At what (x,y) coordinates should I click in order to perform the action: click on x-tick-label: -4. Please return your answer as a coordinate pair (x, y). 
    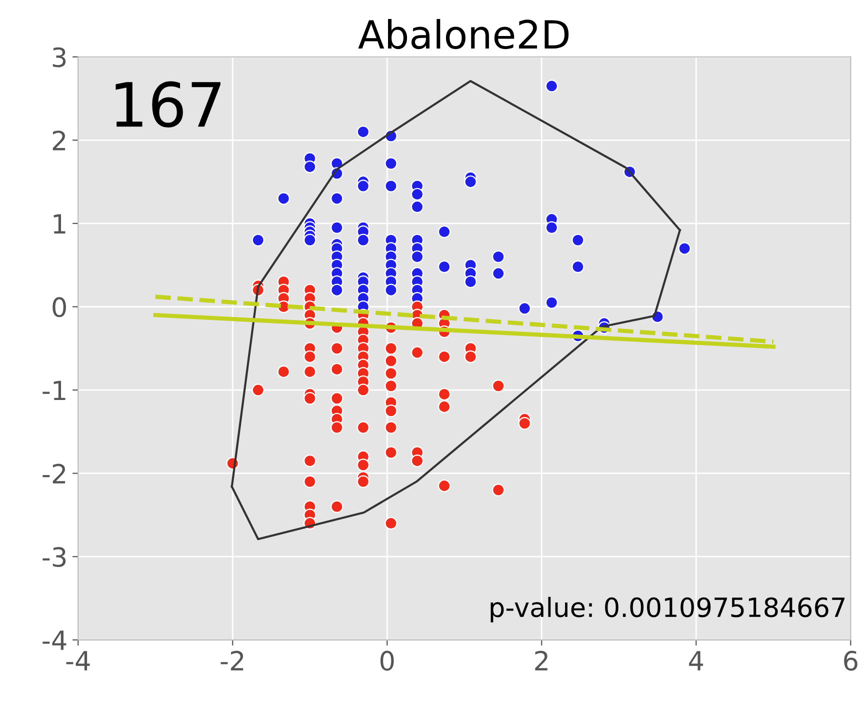
    Looking at the image, I should click on (78, 660).